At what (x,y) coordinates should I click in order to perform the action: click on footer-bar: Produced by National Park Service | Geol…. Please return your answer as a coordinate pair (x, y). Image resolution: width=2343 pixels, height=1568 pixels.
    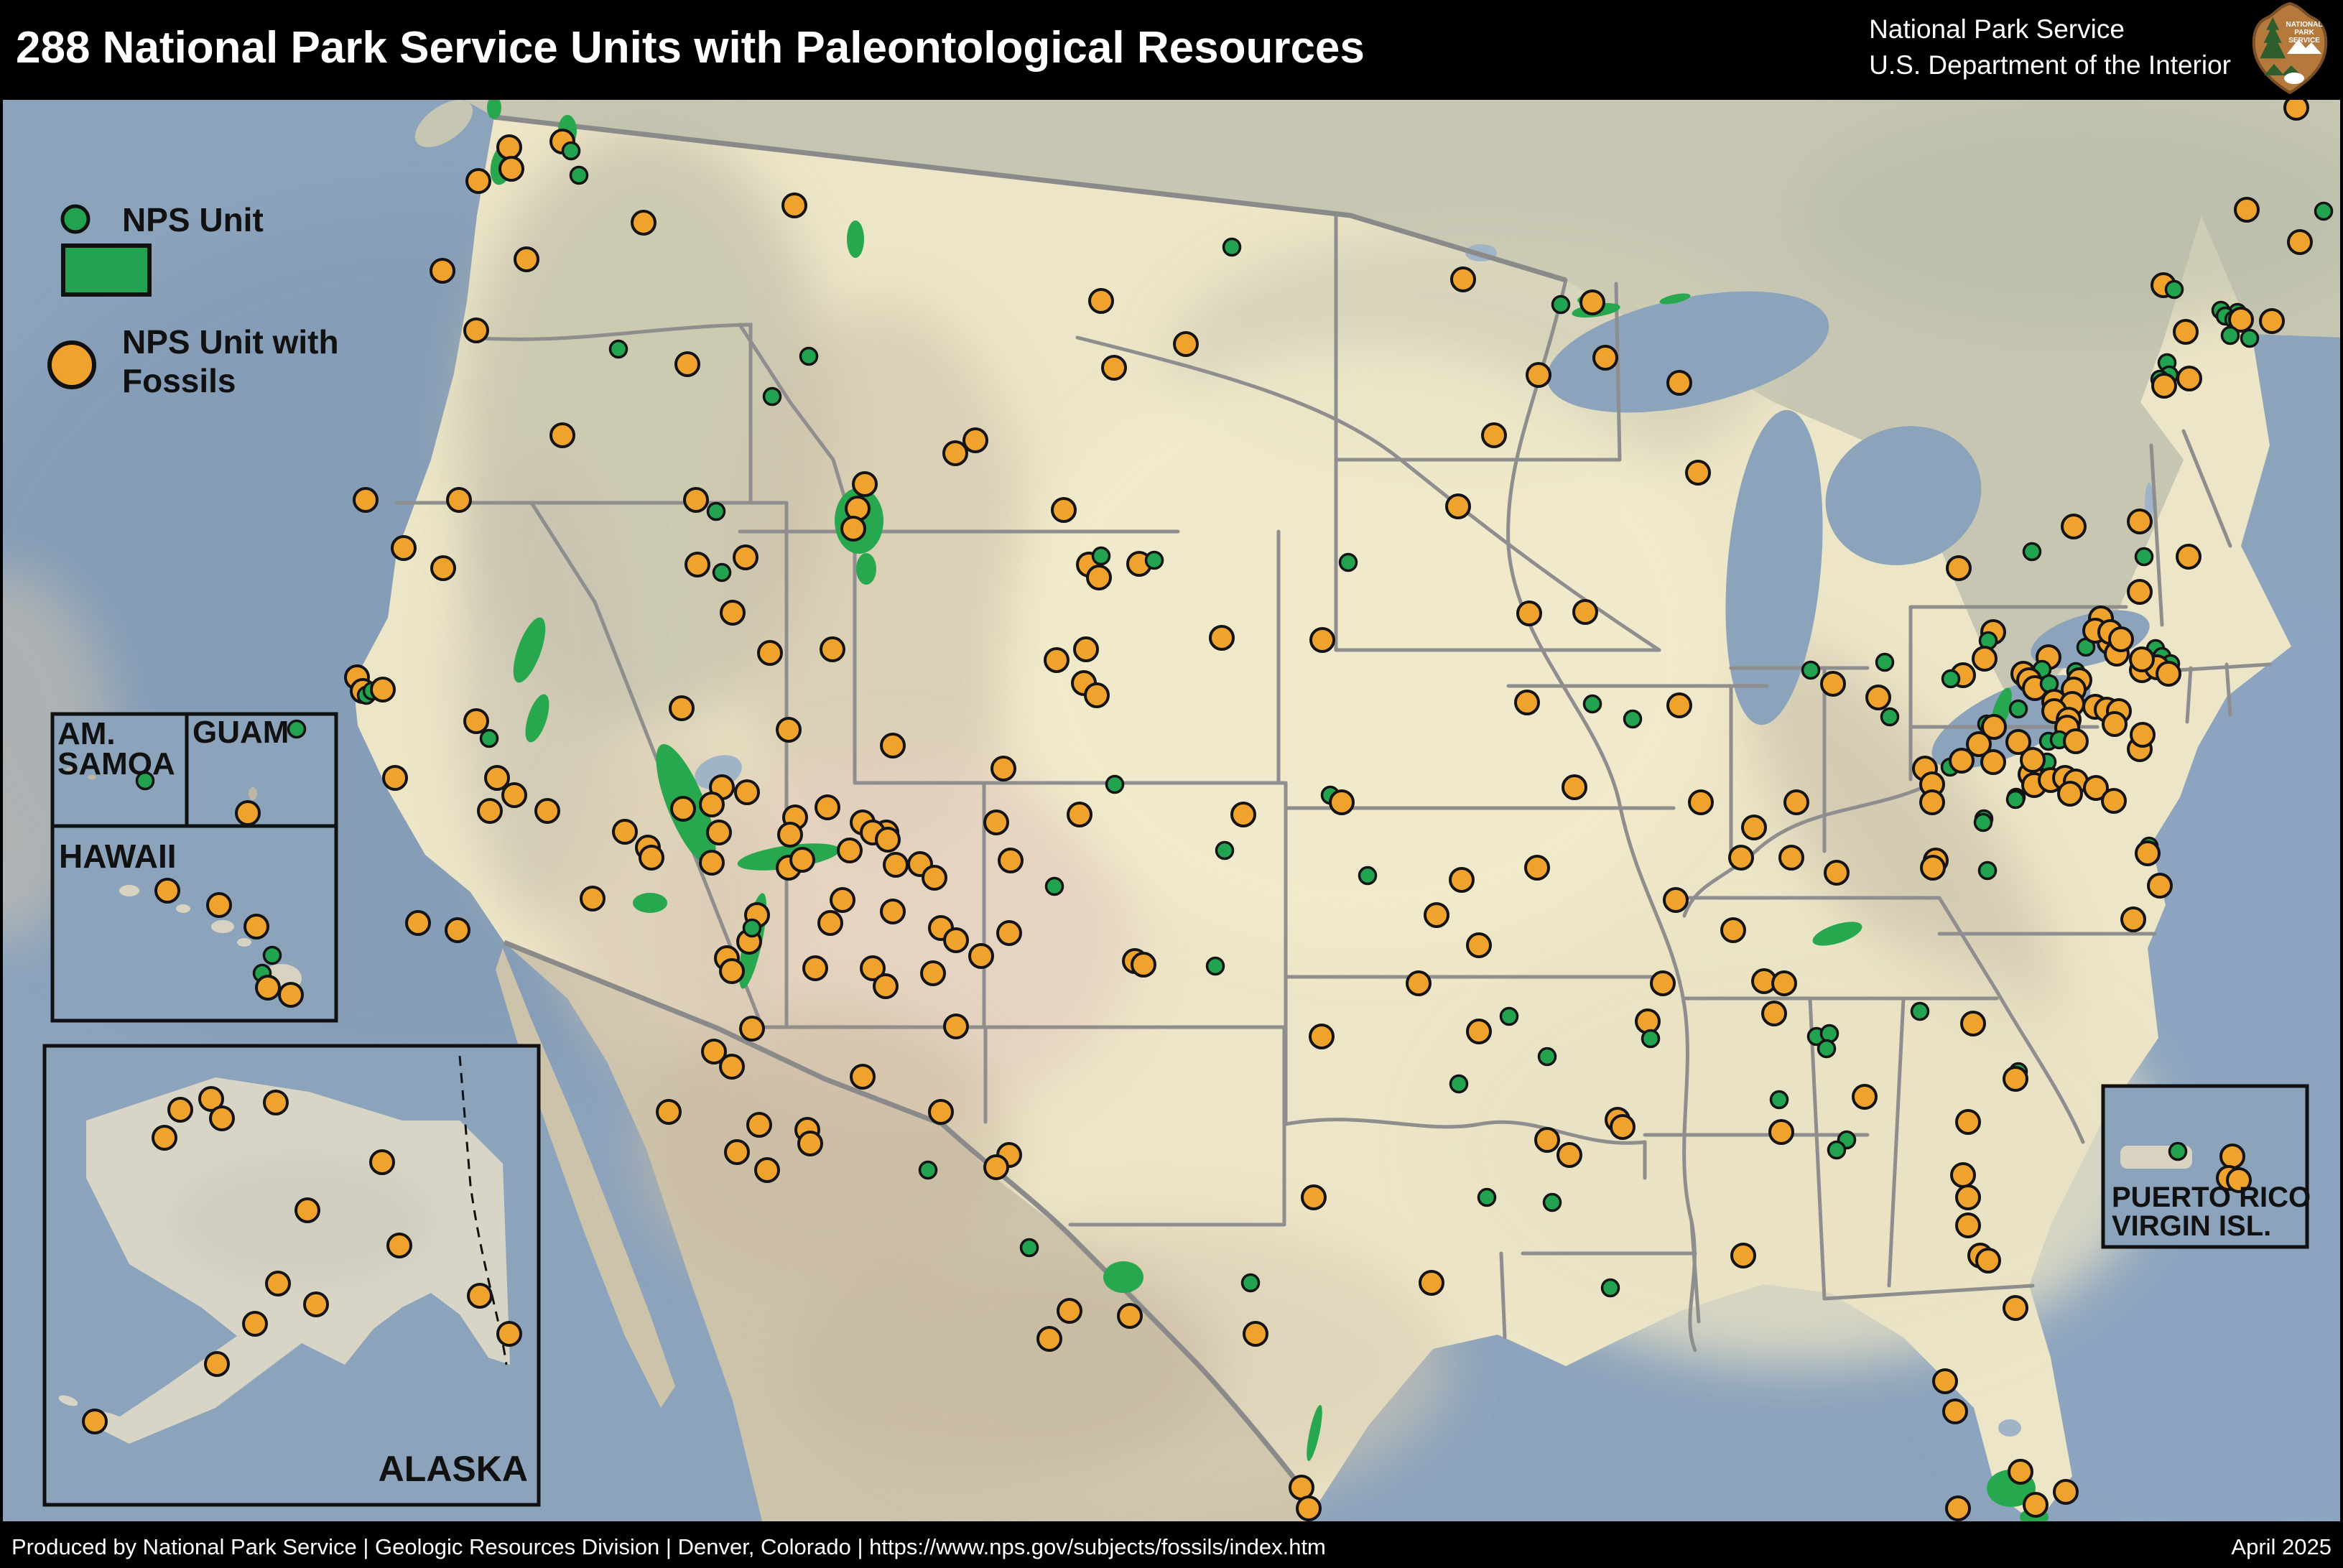
    Looking at the image, I should click on (1171, 1546).